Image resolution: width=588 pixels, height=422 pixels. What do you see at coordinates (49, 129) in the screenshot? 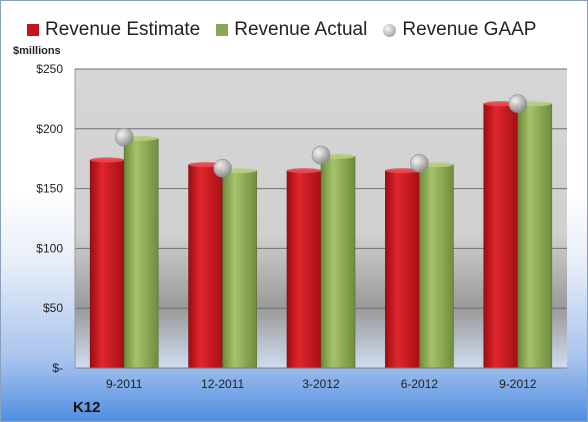
I see `y-tick-label: $200` at bounding box center [49, 129].